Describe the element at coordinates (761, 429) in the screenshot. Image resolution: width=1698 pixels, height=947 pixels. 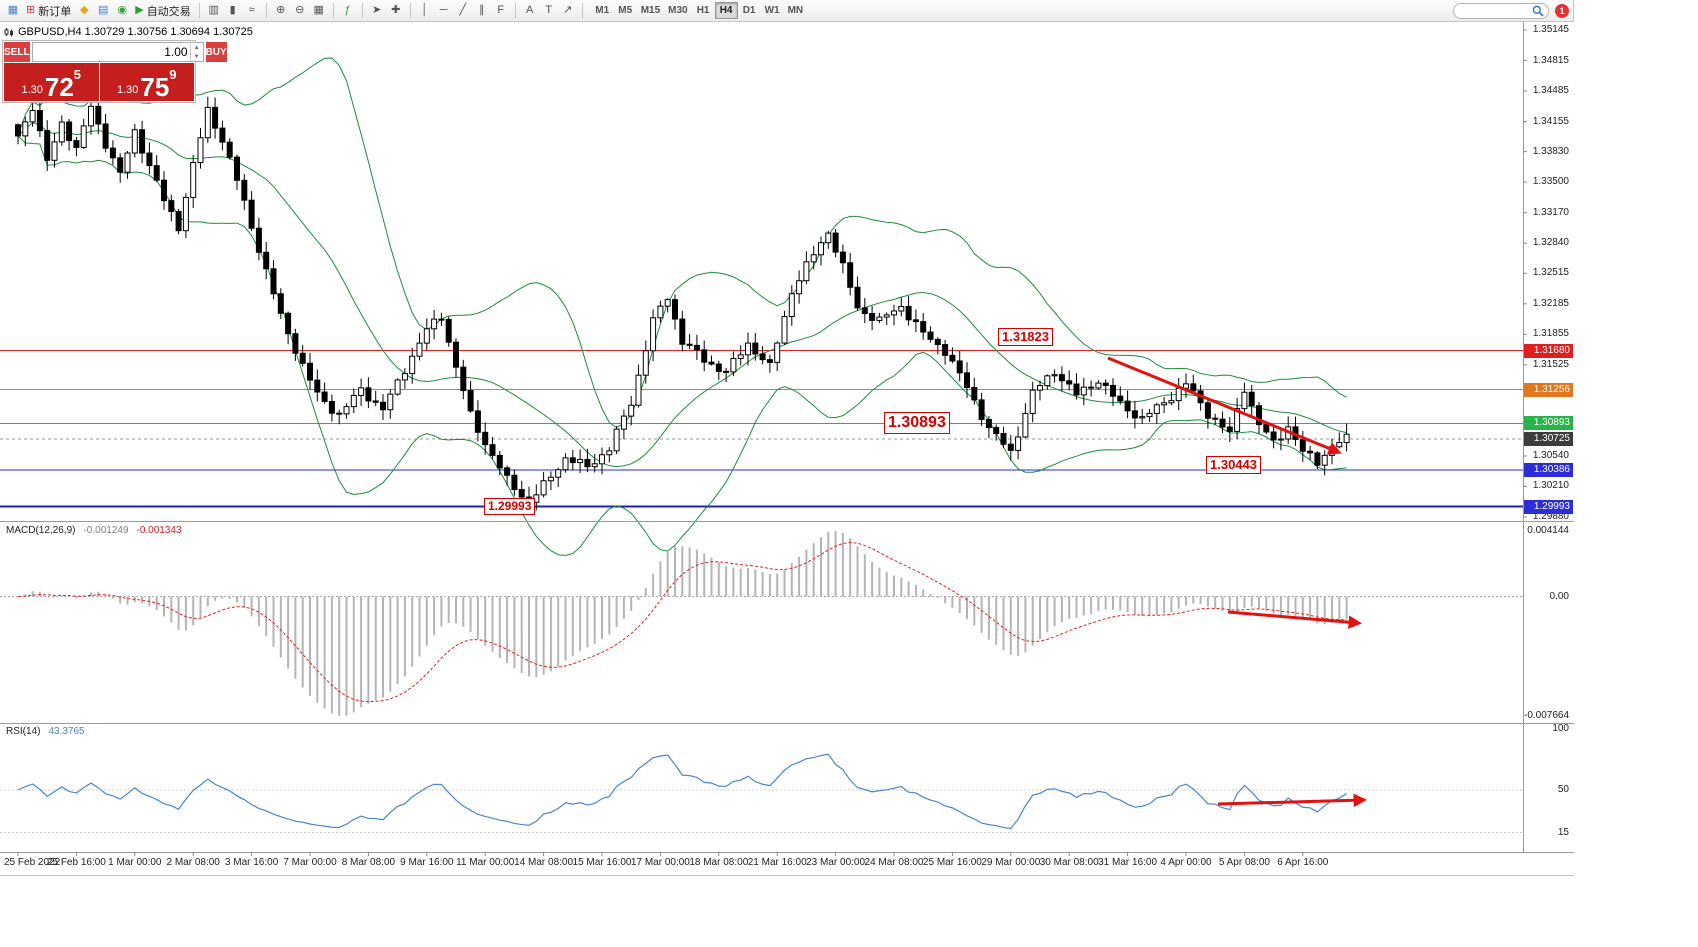
I see `horizontal-level-lines` at that location.